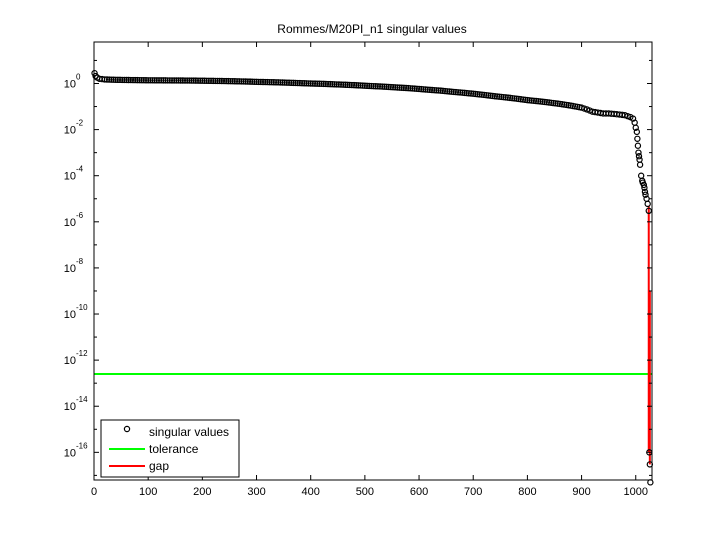  What do you see at coordinates (80, 169) in the screenshot?
I see `y-tick-exponent: -4` at bounding box center [80, 169].